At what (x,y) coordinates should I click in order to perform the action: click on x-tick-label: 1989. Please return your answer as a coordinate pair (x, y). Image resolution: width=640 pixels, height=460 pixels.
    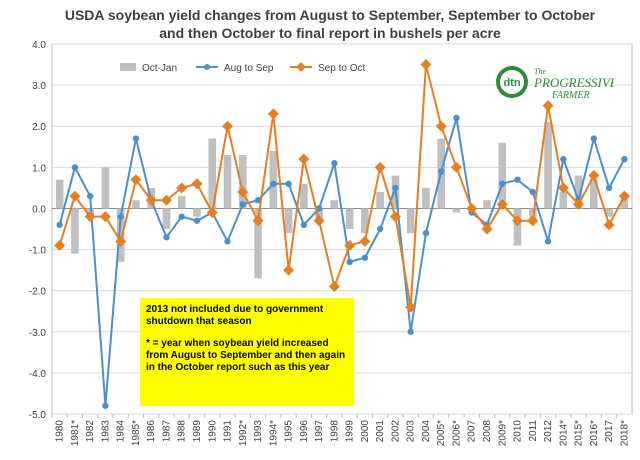
    Looking at the image, I should click on (197, 431).